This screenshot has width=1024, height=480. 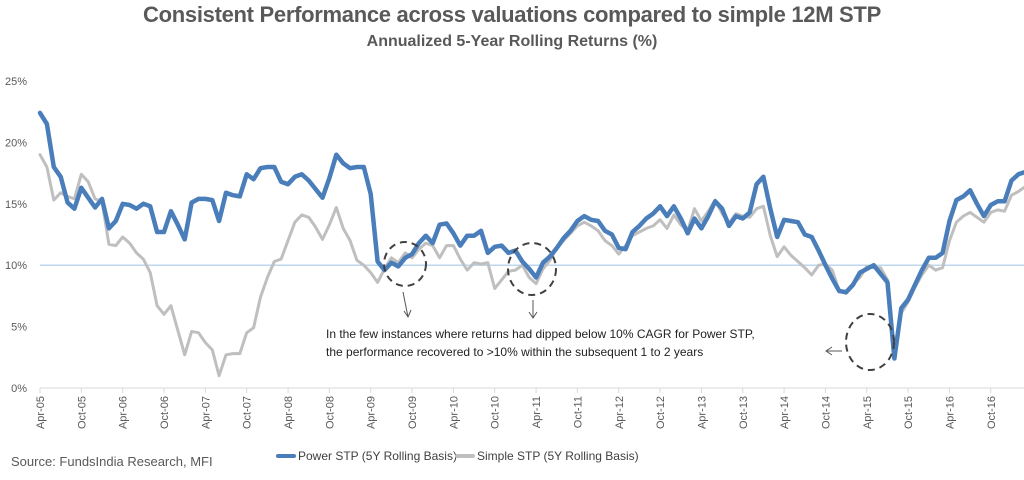 I want to click on chart-subtitle: Annualized 5-Year Rolling Returns (%), so click(x=512, y=41).